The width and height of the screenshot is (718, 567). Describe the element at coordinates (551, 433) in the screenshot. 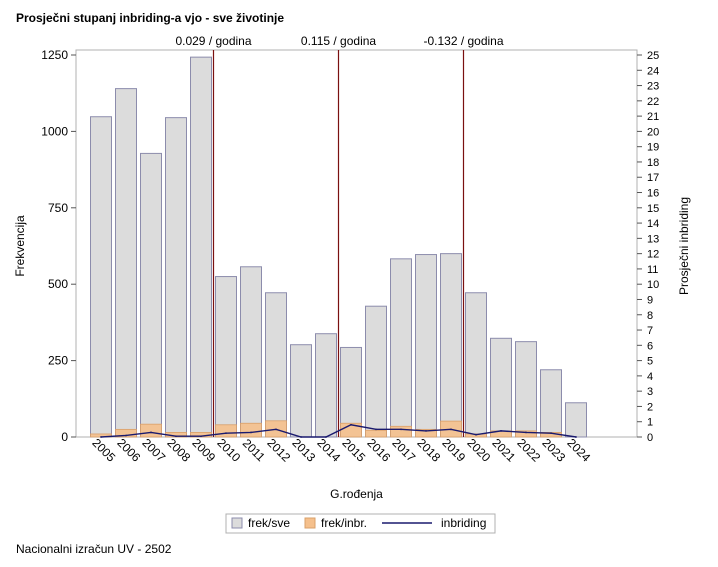

I see `inbriding-point-2023` at that location.